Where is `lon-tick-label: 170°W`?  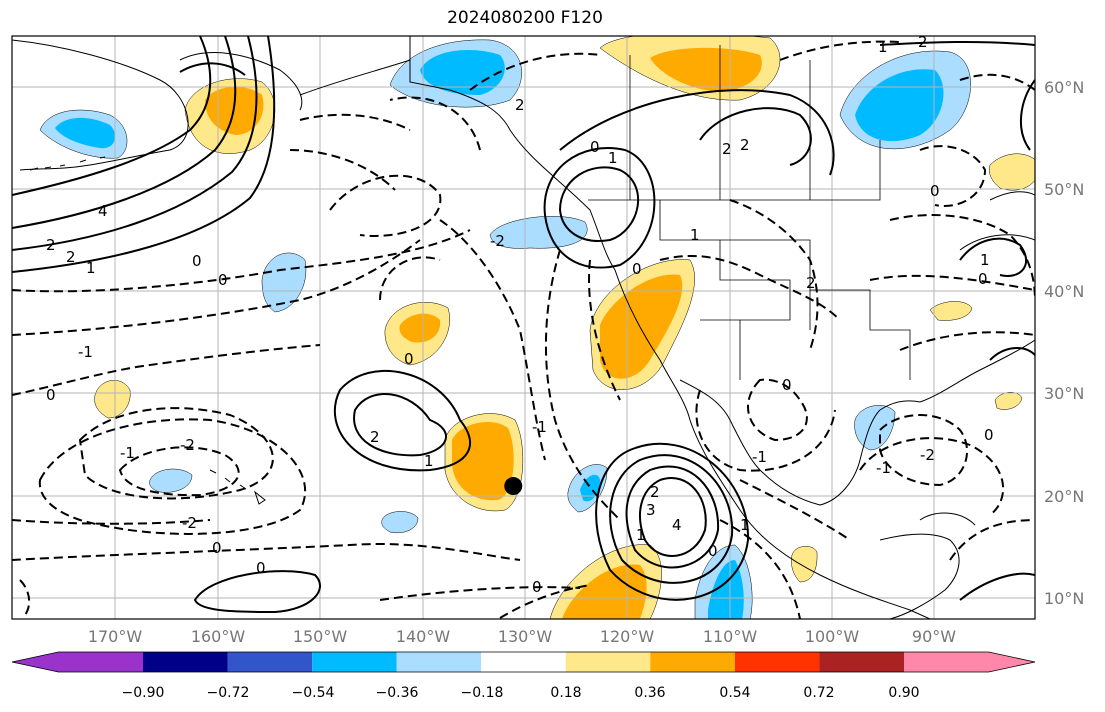 lon-tick-label: 170°W is located at coordinates (115, 636).